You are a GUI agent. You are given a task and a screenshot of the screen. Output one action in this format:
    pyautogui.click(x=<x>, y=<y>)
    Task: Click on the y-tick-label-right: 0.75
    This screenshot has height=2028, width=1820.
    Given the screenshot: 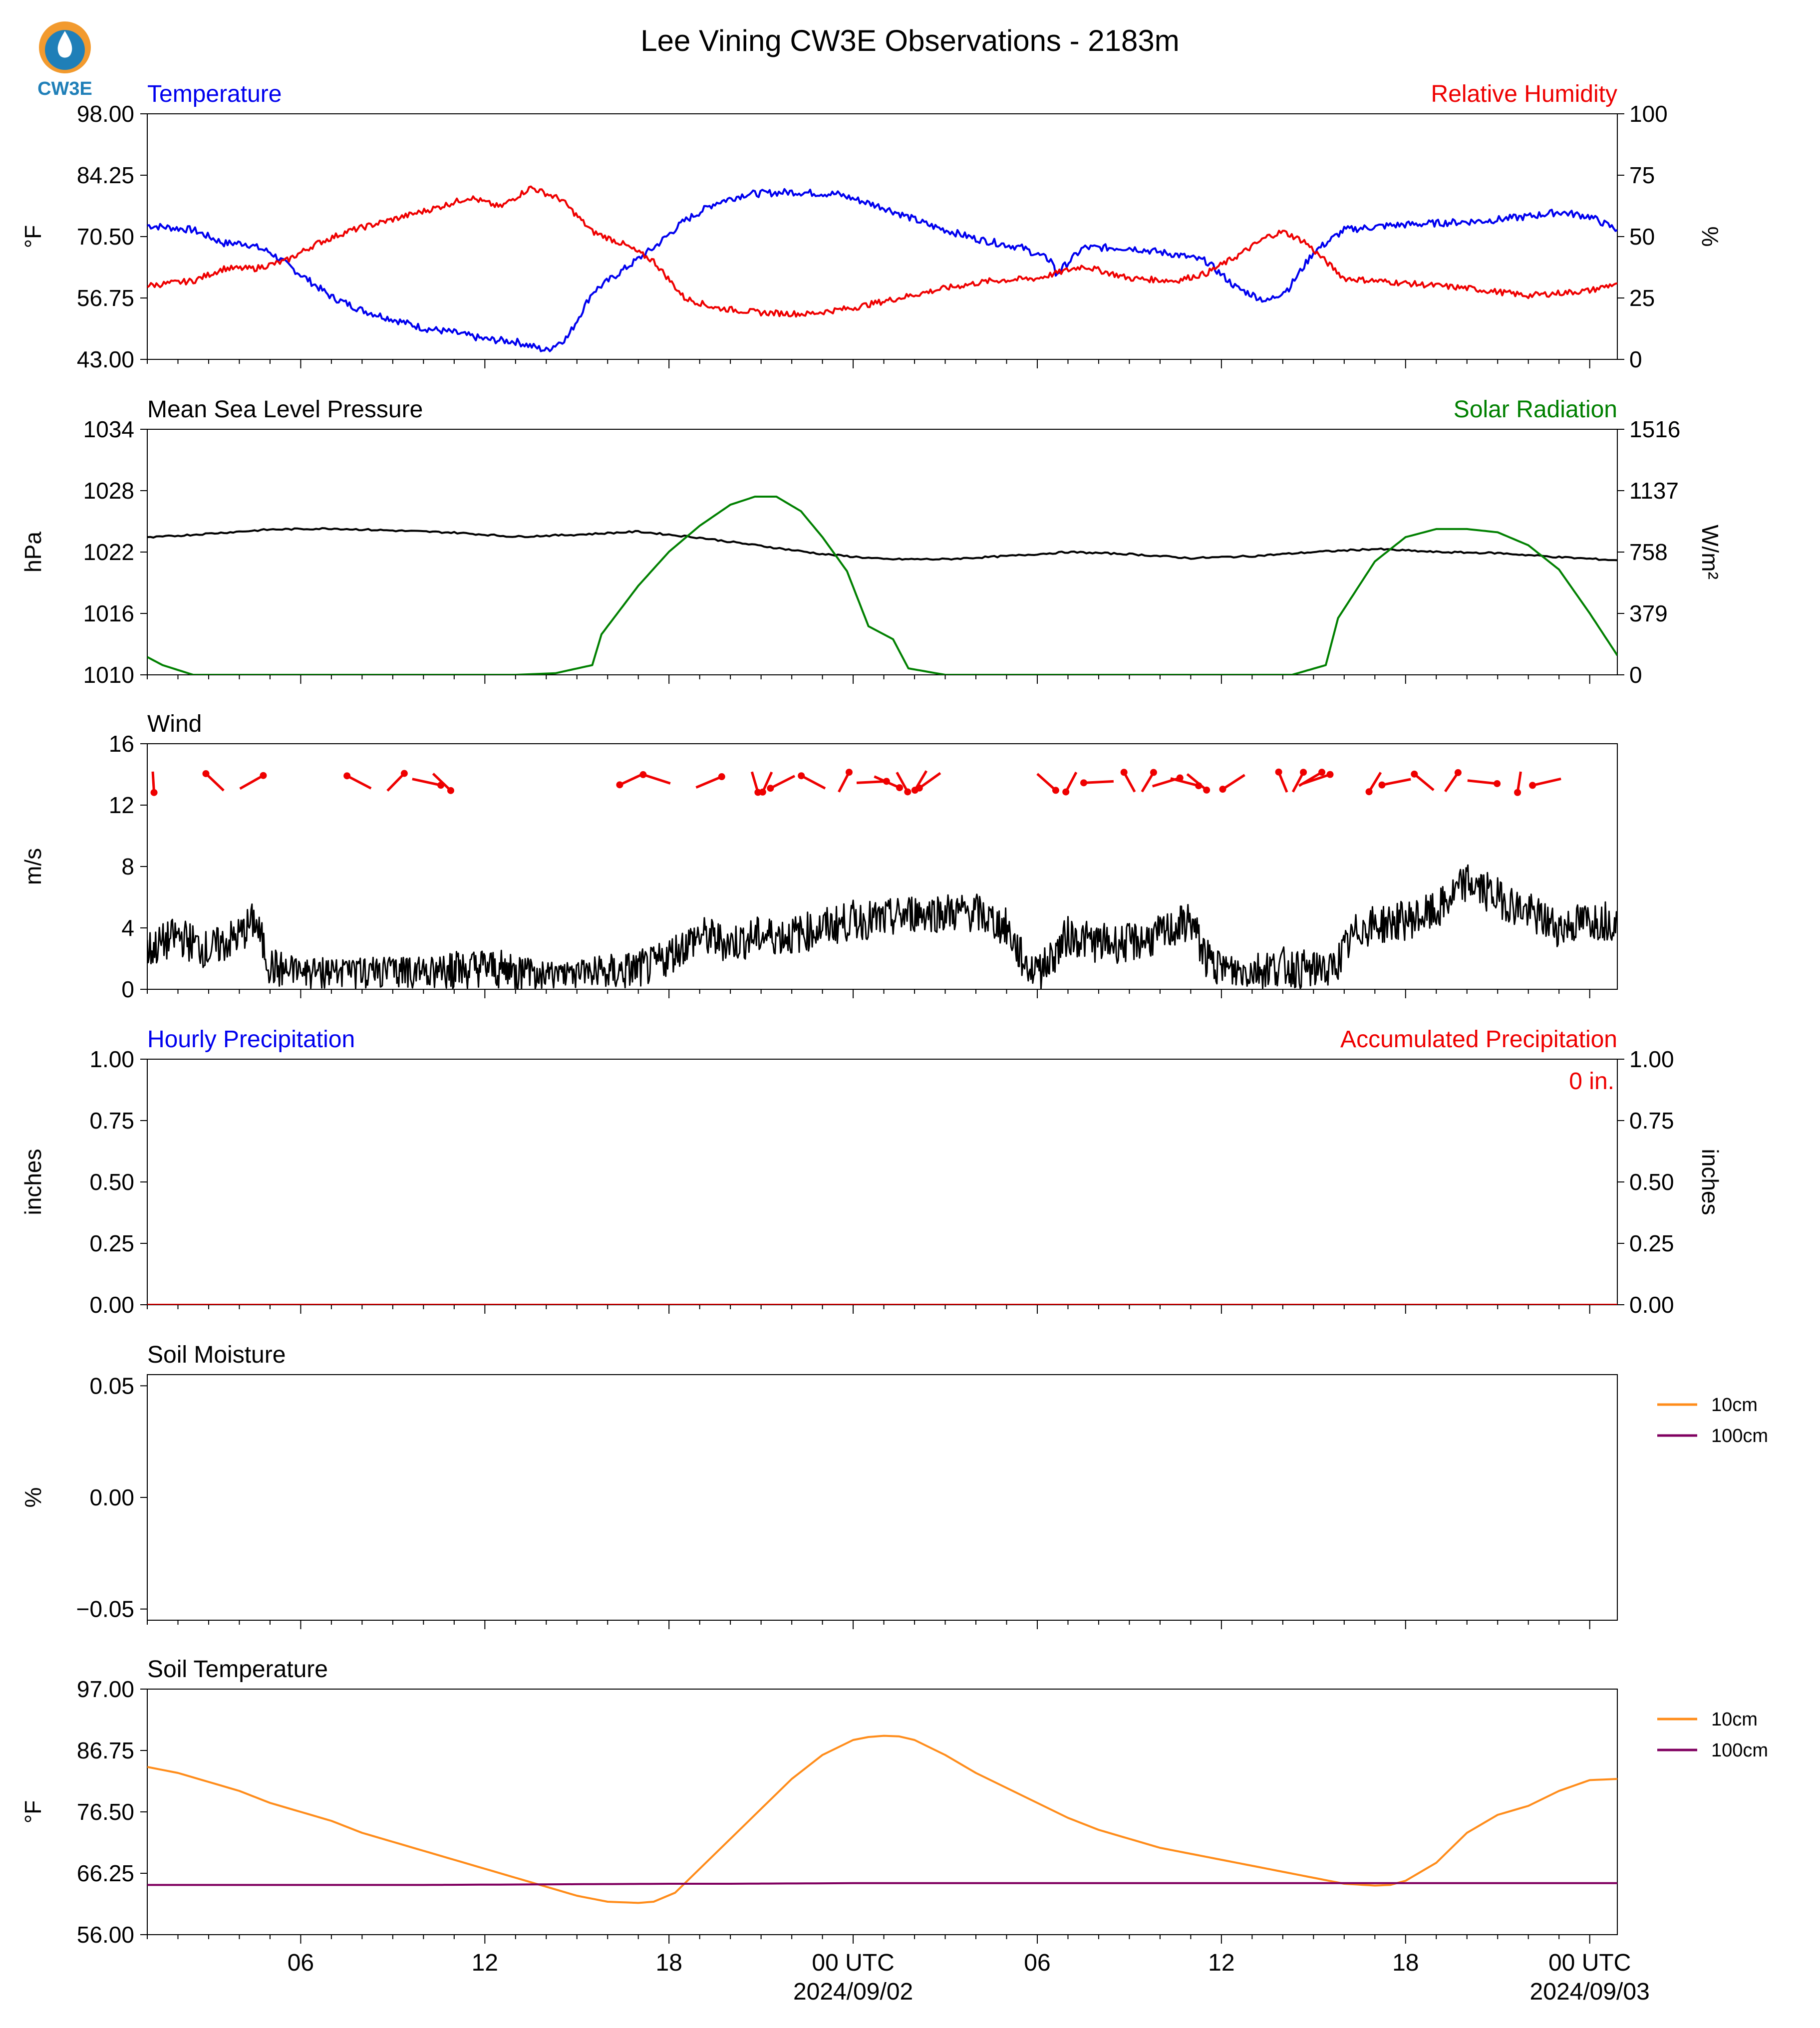 What is the action you would take?
    pyautogui.click(x=1651, y=1121)
    